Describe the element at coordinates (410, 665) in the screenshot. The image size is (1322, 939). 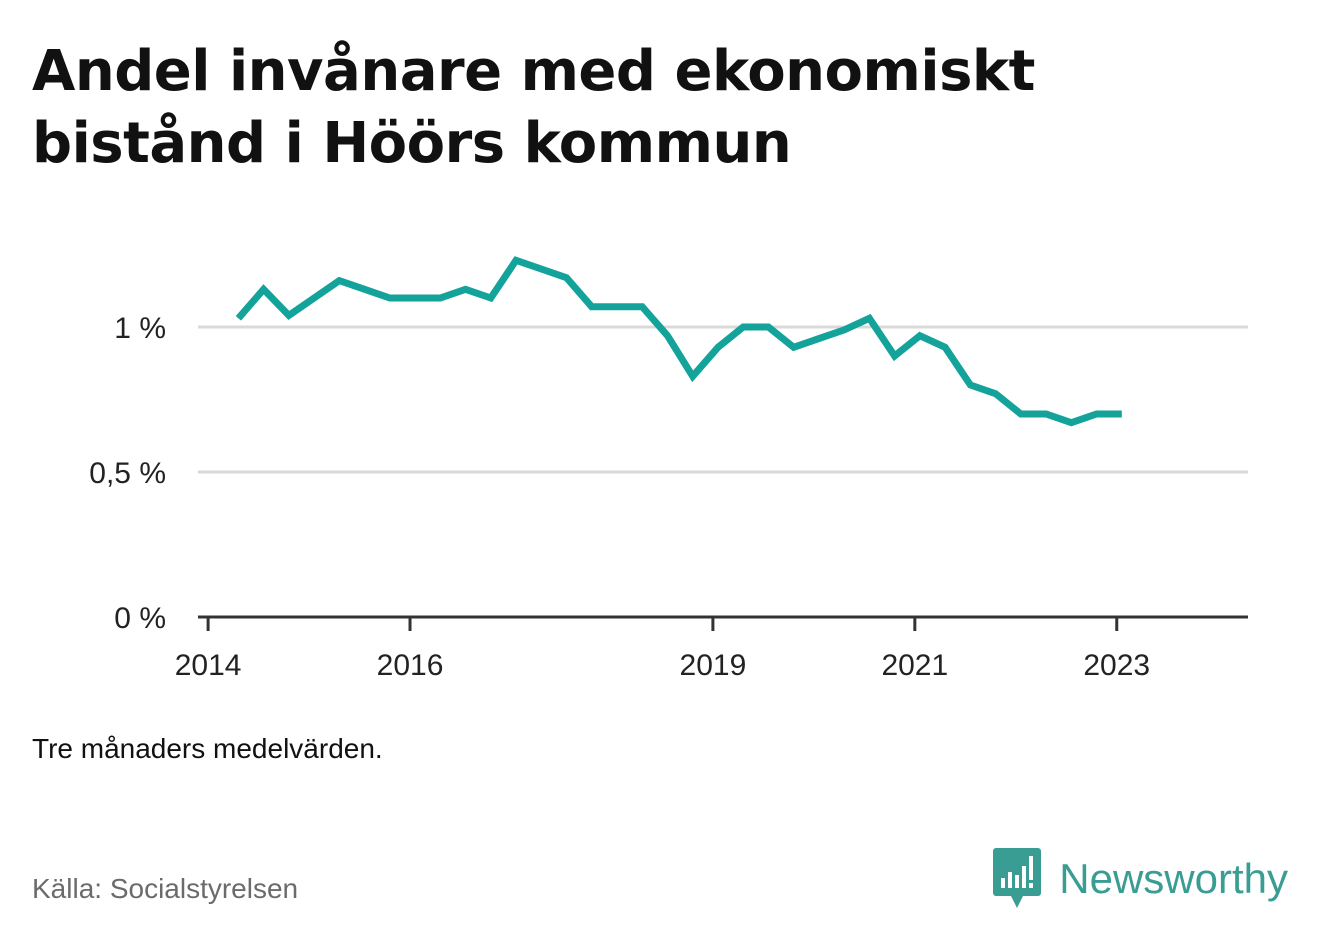
I see `x-tick-label: 2016` at that location.